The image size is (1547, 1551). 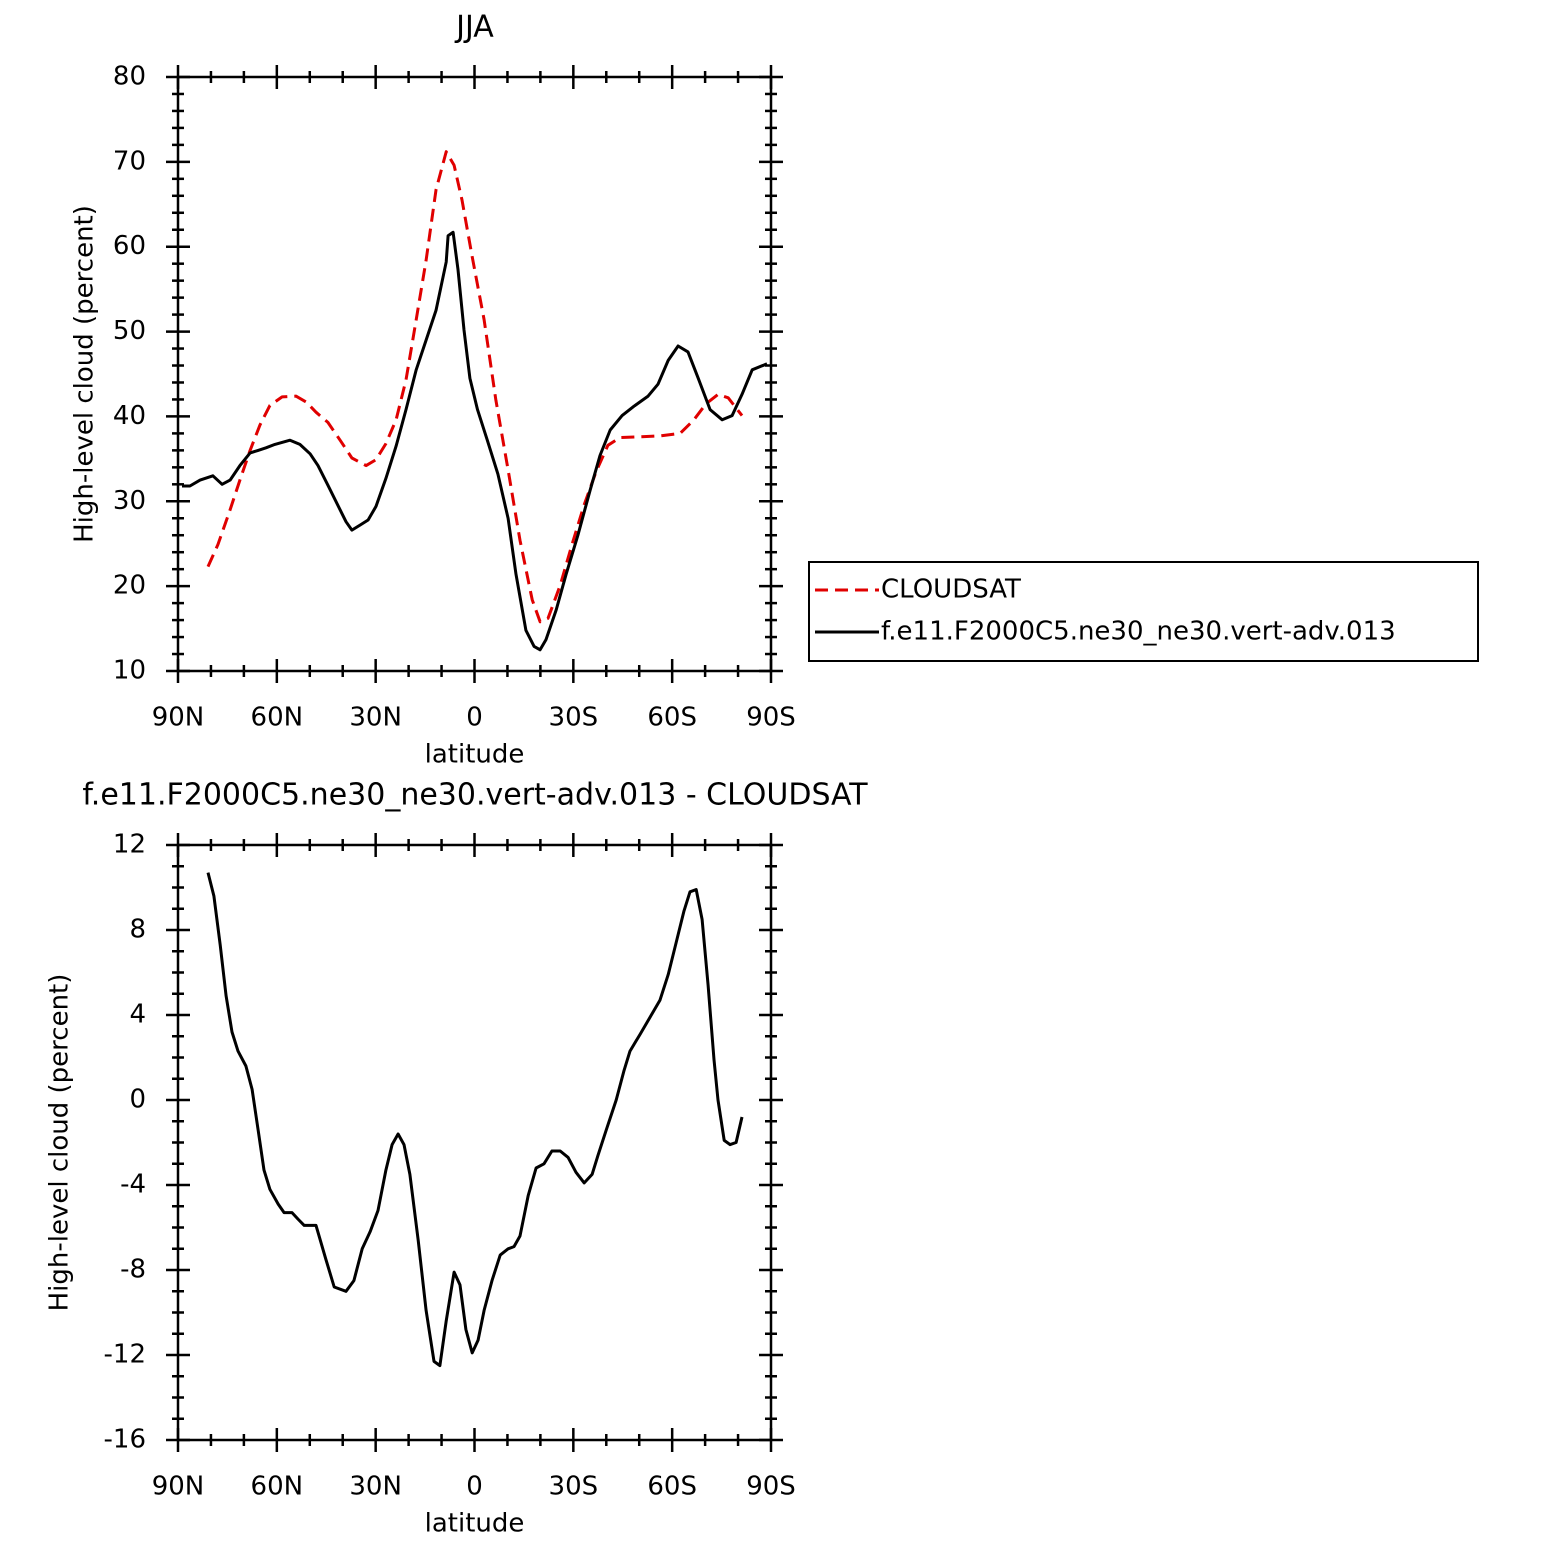 What do you see at coordinates (129, 416) in the screenshot?
I see `y-tick-label: 40` at bounding box center [129, 416].